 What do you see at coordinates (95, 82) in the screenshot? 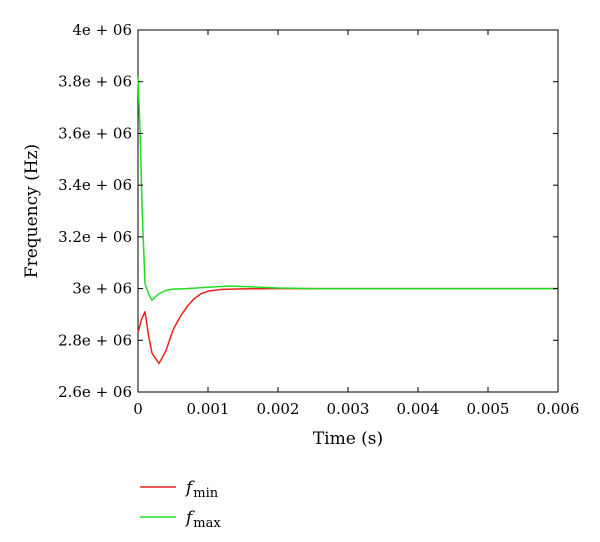
I see `y-tick-label: 3.8e + 06` at bounding box center [95, 82].